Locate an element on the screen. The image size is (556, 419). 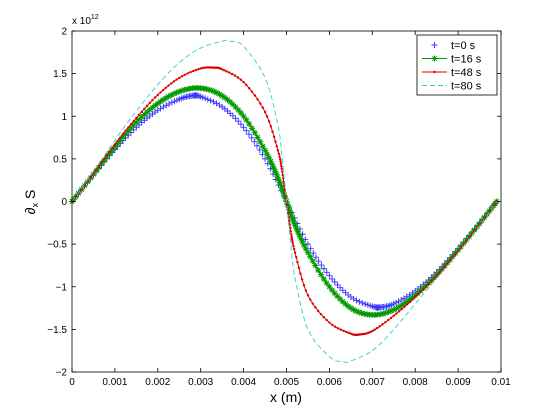
y-tick-label: −1.5 is located at coordinates (57, 330).